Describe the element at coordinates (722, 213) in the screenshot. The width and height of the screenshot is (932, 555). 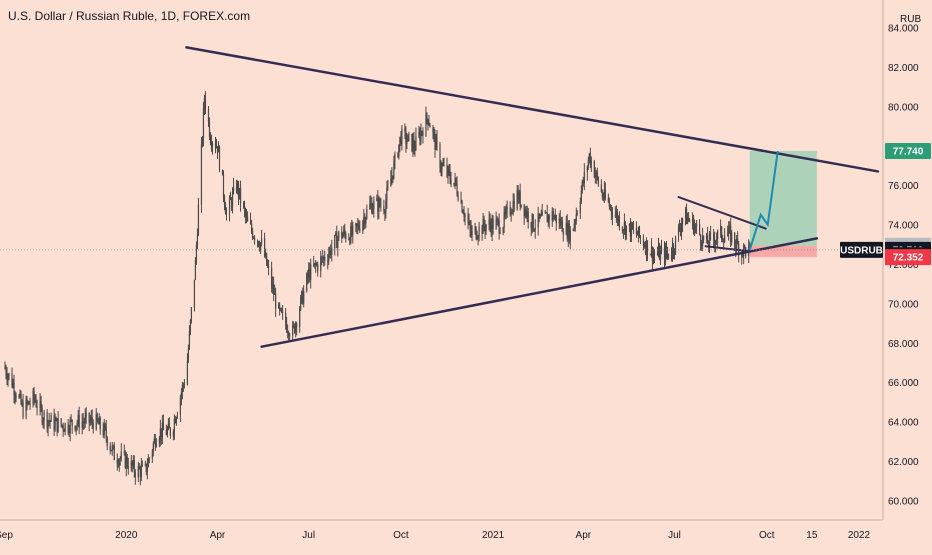
I see `channel-upper-line` at that location.